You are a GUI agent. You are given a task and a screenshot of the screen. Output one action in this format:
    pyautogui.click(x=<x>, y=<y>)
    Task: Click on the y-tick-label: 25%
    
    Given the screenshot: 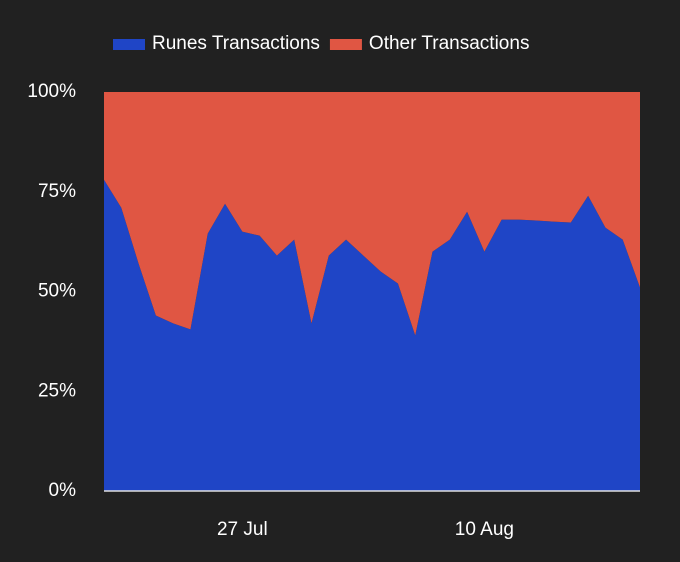 What is the action you would take?
    pyautogui.click(x=57, y=390)
    